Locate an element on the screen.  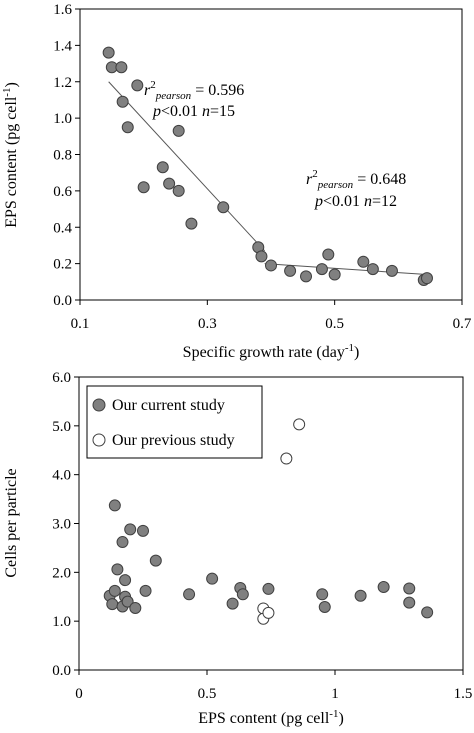
bottom-y-tick-label: 4.0 is located at coordinates (61, 476).